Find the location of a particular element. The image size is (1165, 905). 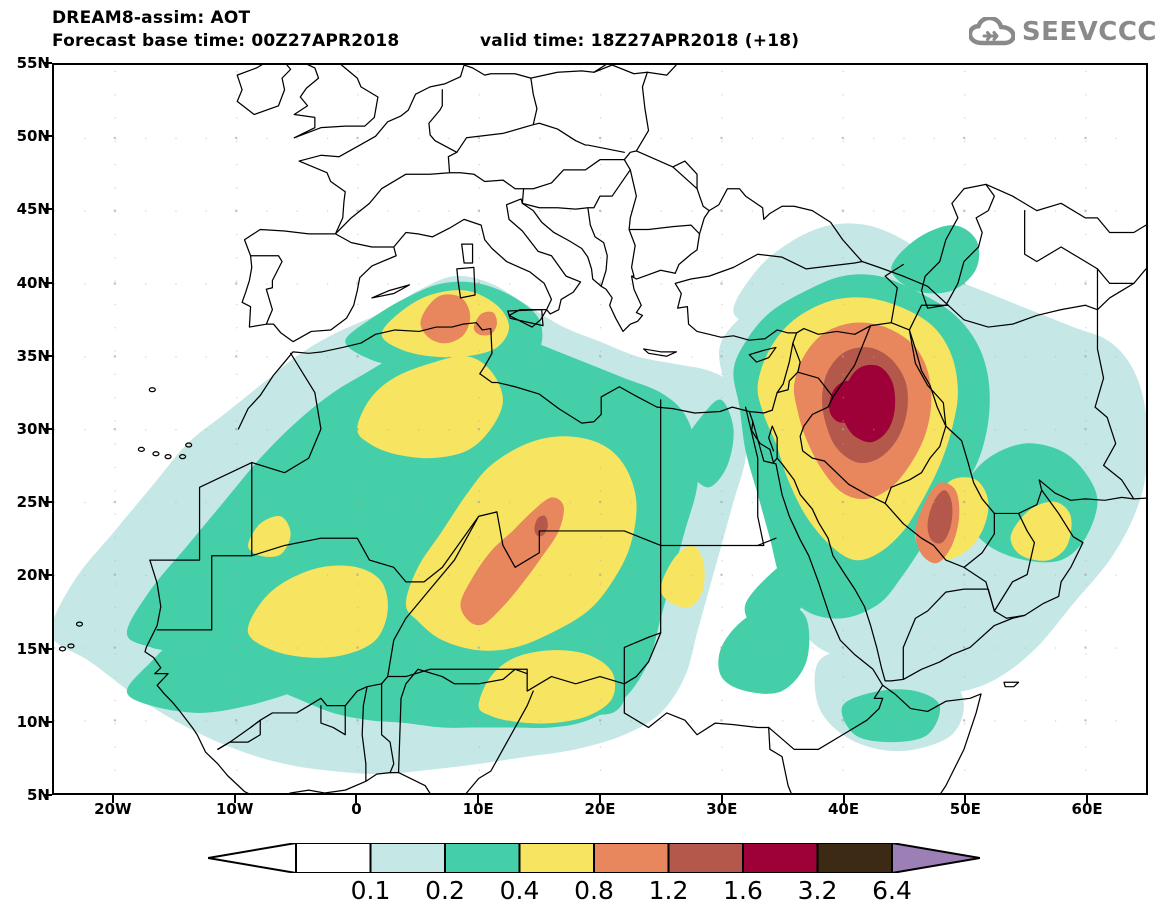

x-axis-label: 10W is located at coordinates (234, 809).